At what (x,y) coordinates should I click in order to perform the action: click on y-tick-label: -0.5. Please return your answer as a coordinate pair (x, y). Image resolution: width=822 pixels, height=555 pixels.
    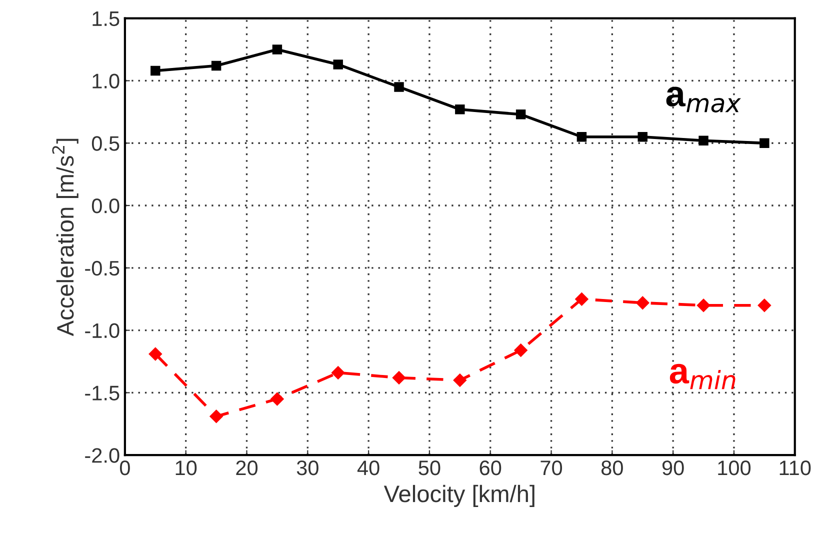
    Looking at the image, I should click on (102, 268).